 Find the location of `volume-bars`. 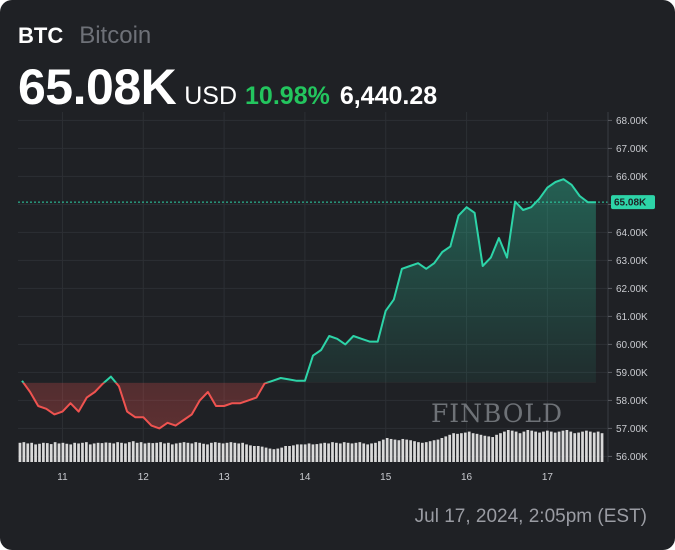

volume-bars is located at coordinates (311, 446).